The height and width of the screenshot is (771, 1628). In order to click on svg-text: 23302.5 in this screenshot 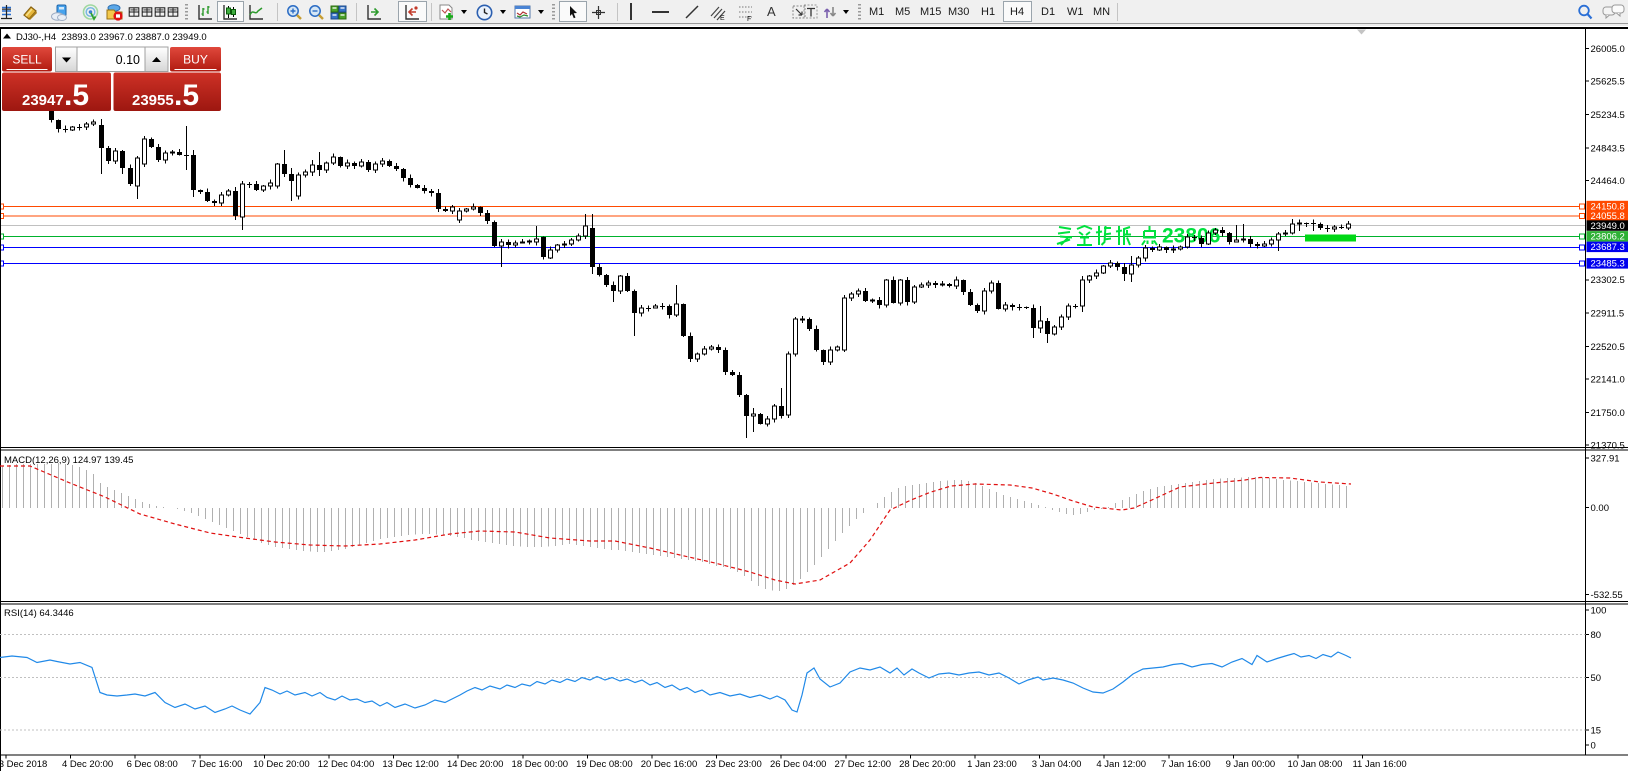, I will do `click(1608, 280)`.